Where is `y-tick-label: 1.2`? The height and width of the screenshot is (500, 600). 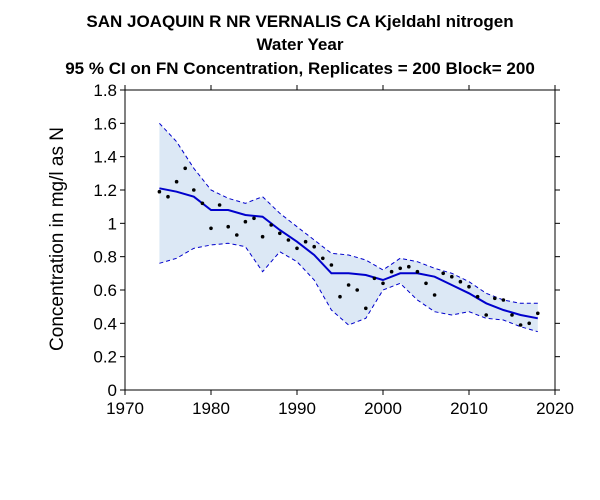 y-tick-label: 1.2 is located at coordinates (105, 190).